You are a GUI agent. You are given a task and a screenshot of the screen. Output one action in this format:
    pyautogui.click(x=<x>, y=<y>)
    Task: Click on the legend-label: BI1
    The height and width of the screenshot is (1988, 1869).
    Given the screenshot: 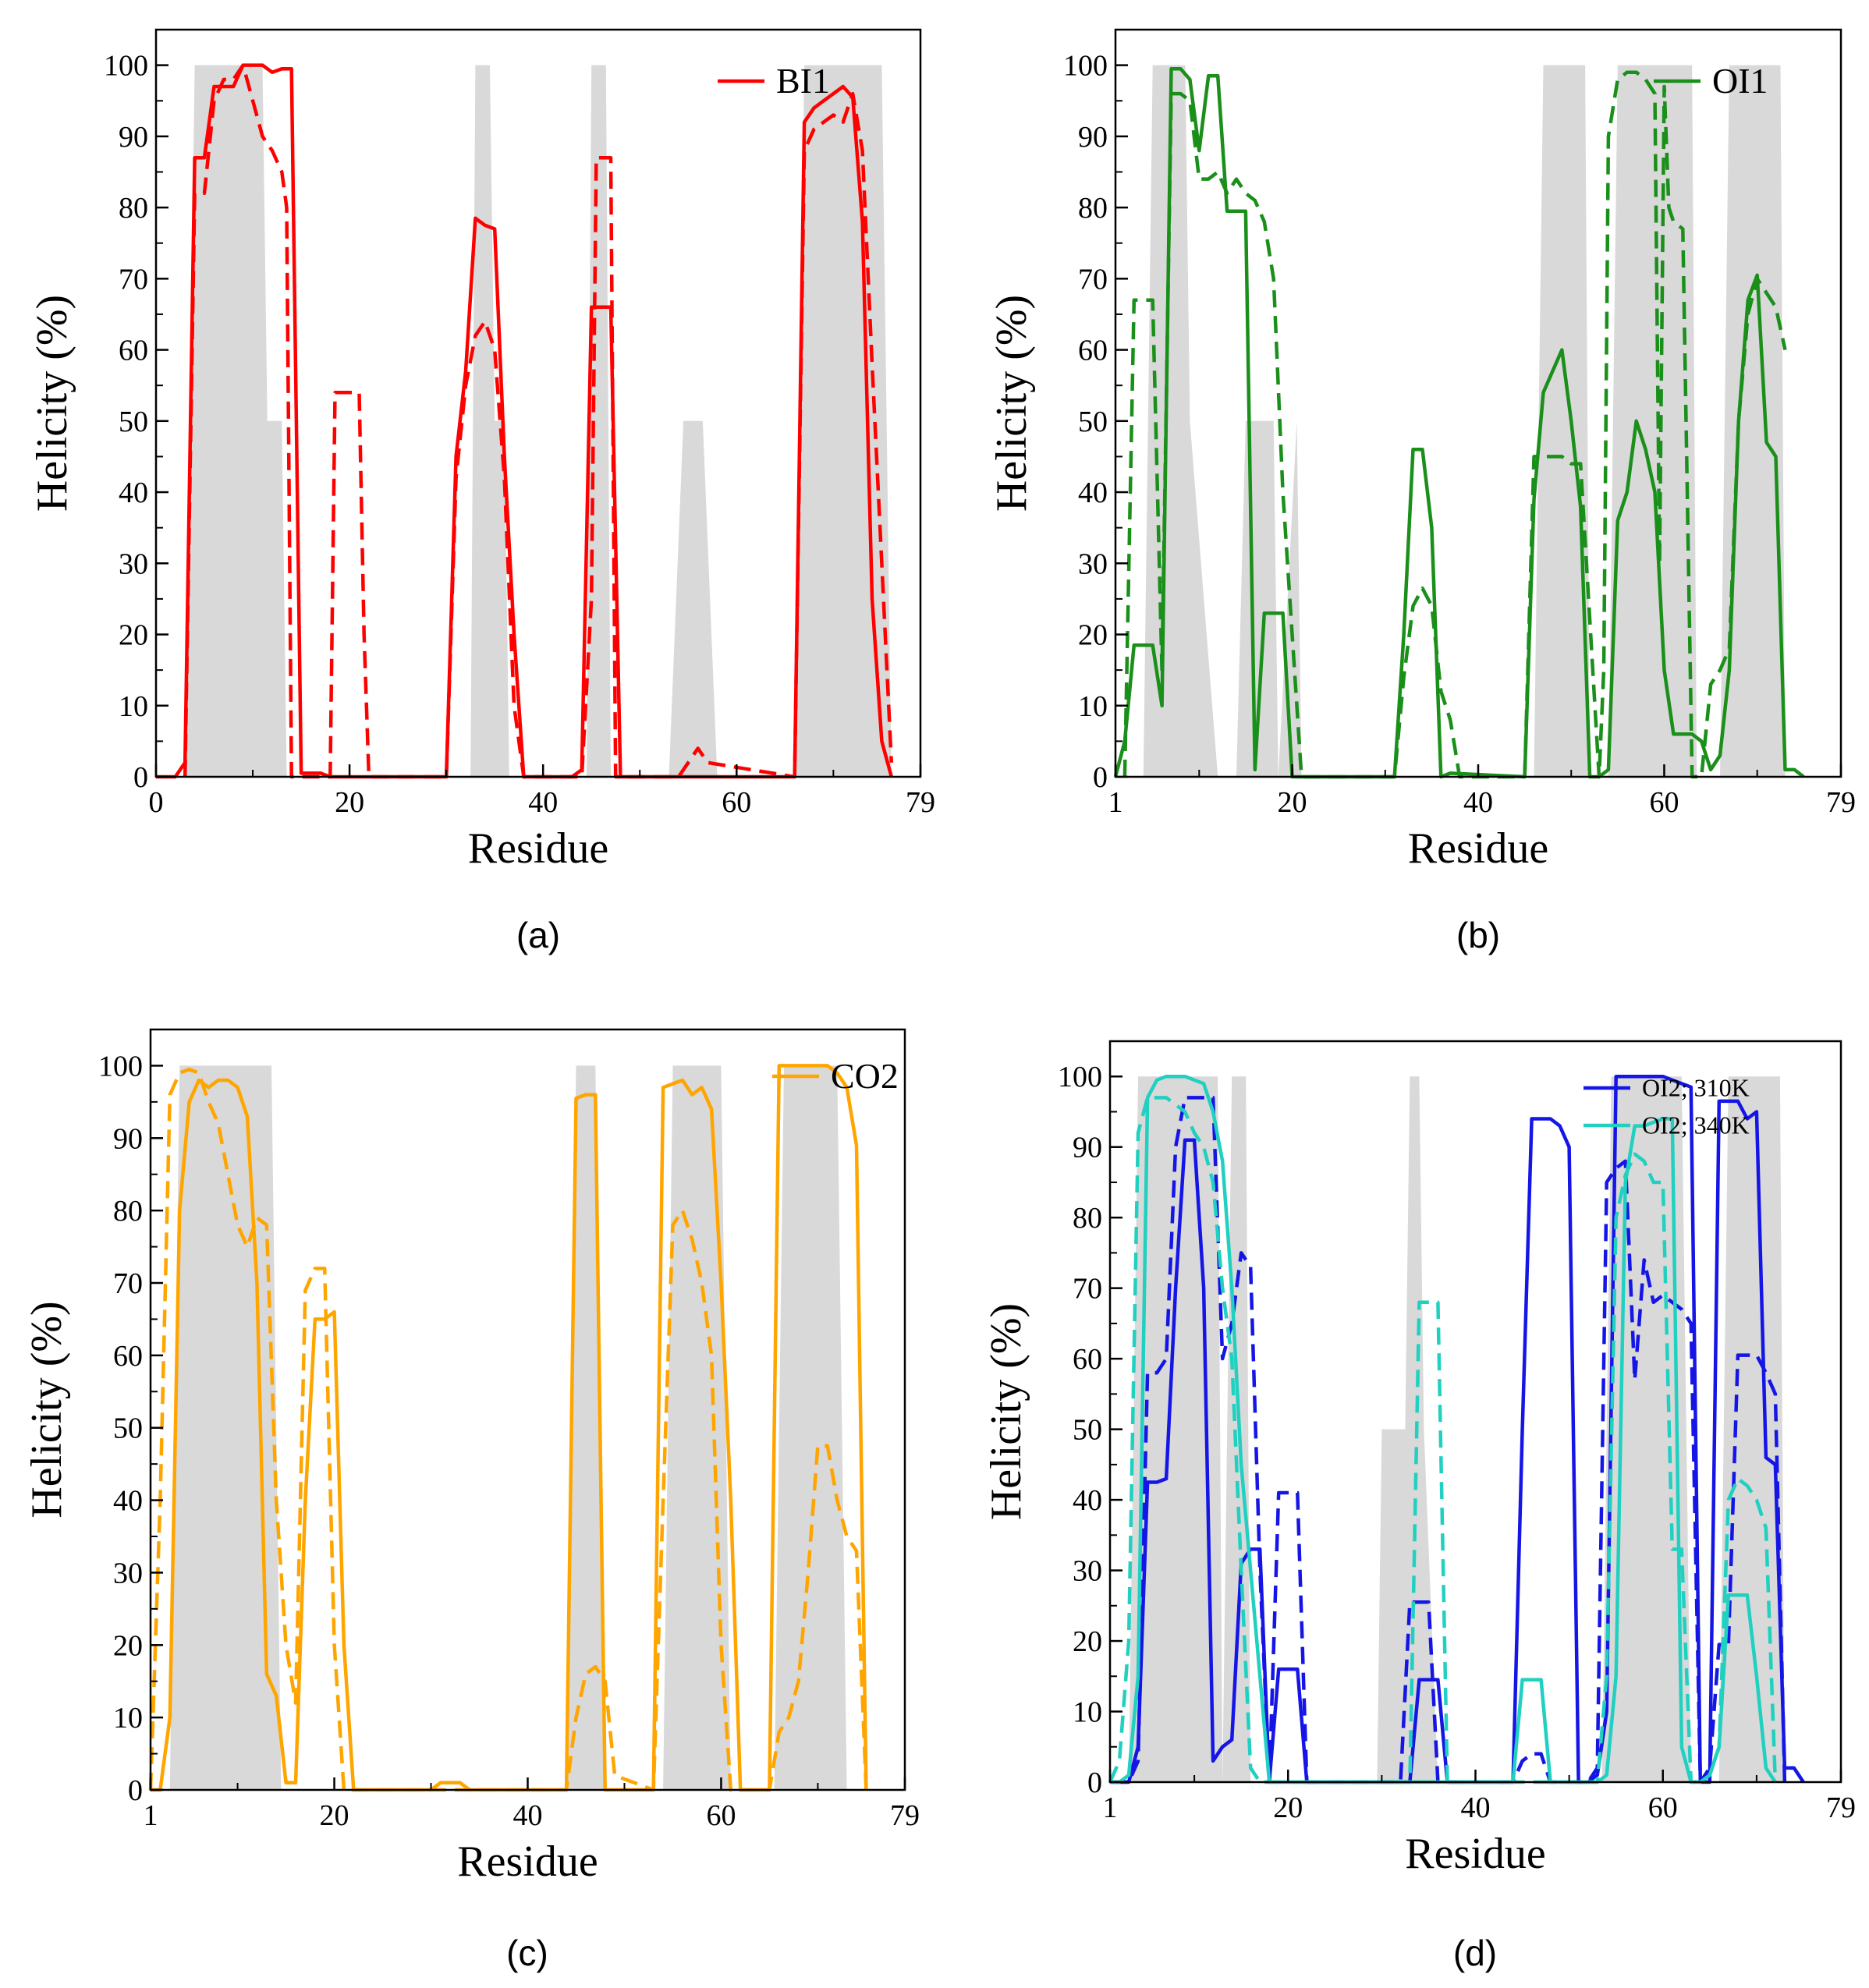 What is the action you would take?
    pyautogui.click(x=803, y=81)
    